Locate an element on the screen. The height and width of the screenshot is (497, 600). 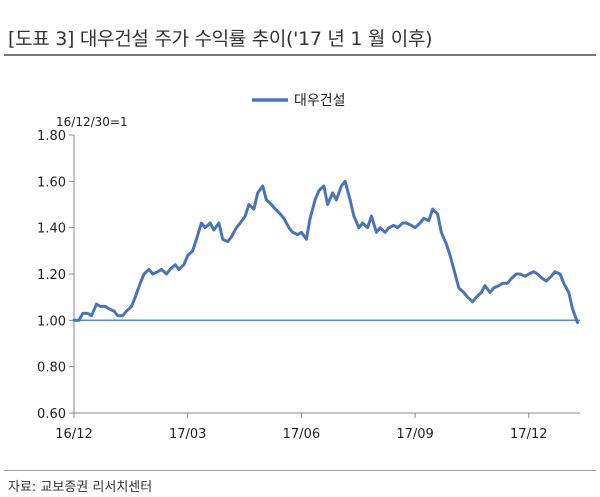
chart-legend: 대우건설 is located at coordinates (299, 101).